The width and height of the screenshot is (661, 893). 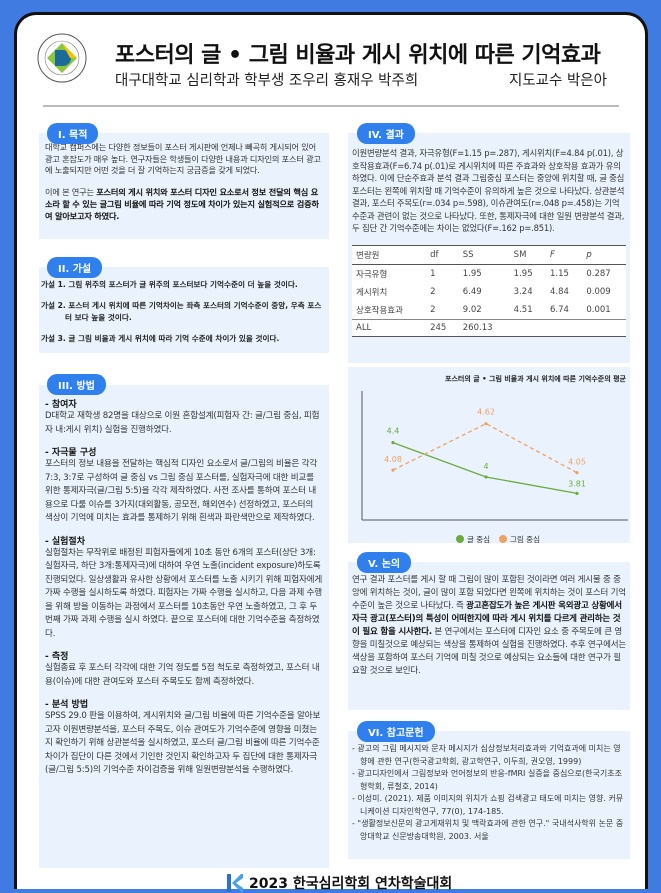 What do you see at coordinates (71, 191) in the screenshot?
I see `purpose-statement-intro: 이에 본 연구는` at bounding box center [71, 191].